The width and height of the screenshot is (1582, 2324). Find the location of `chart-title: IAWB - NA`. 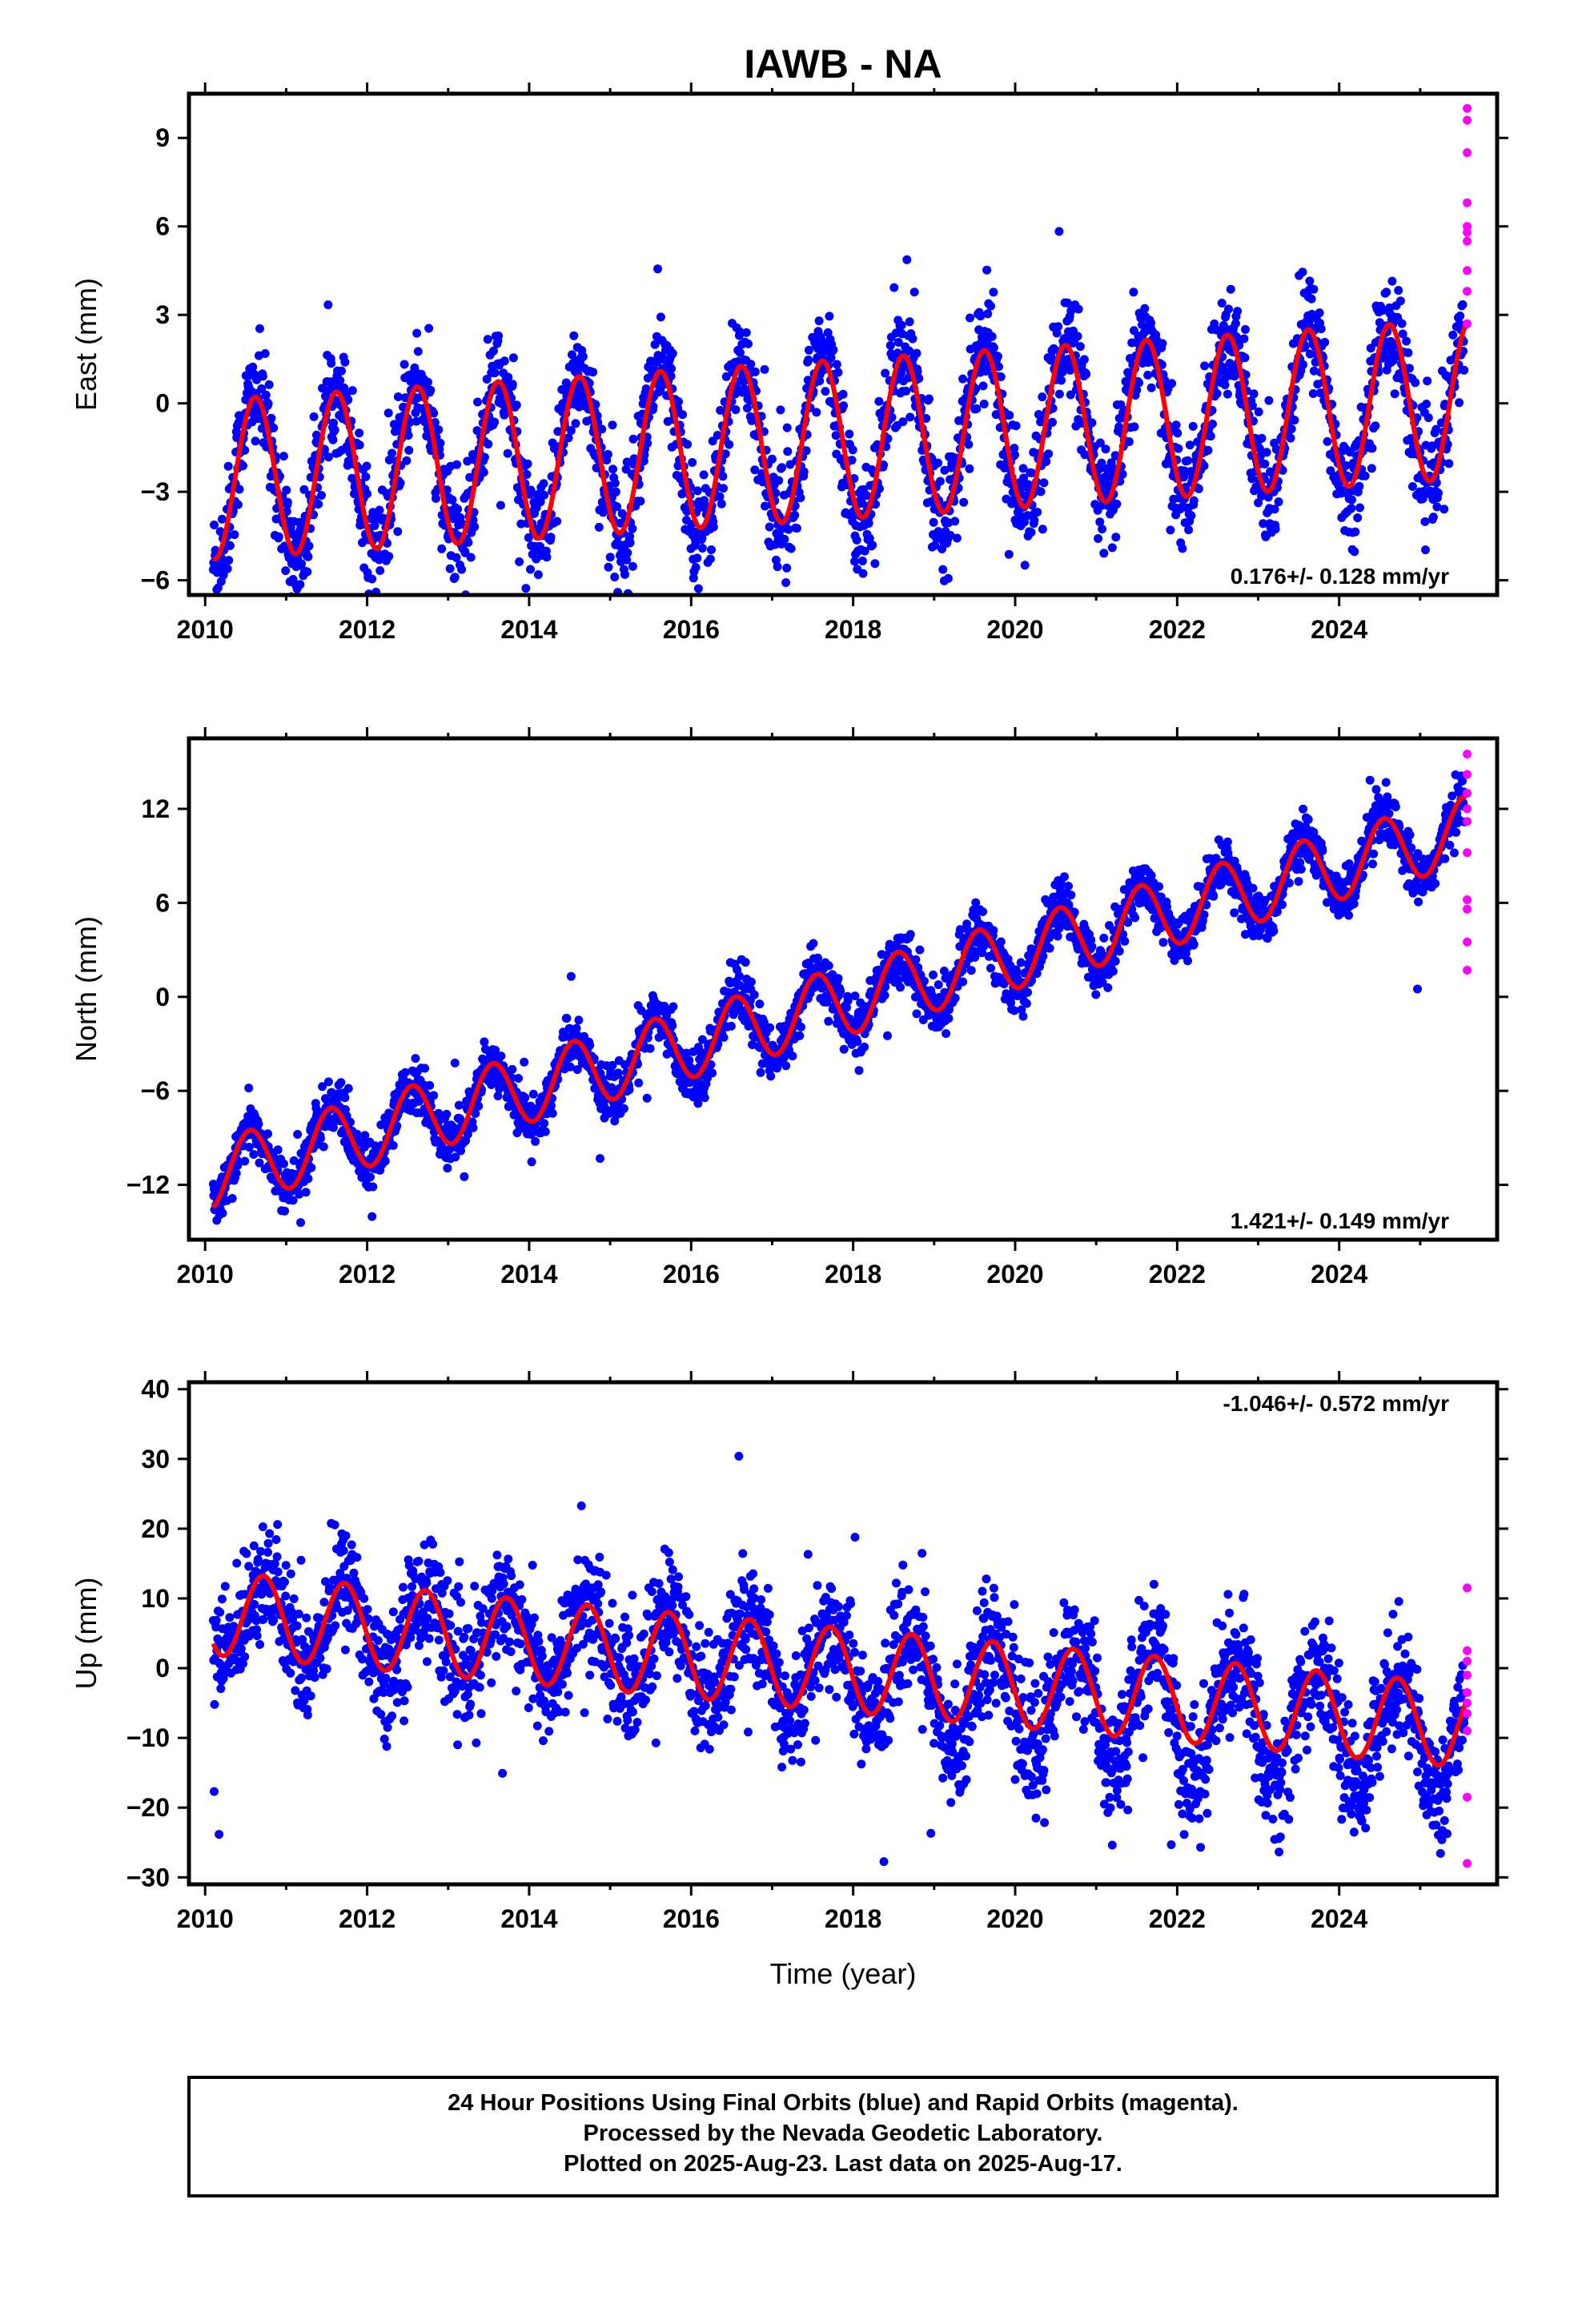

chart-title: IAWB - NA is located at coordinates (843, 64).